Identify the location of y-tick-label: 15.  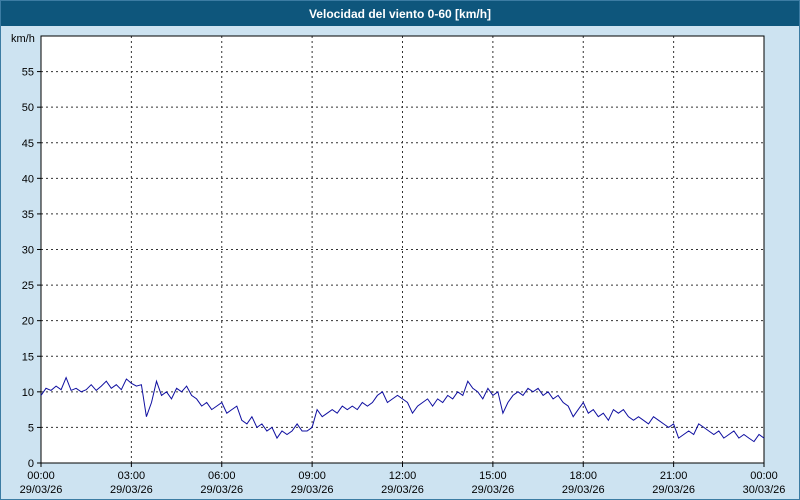
(28, 357).